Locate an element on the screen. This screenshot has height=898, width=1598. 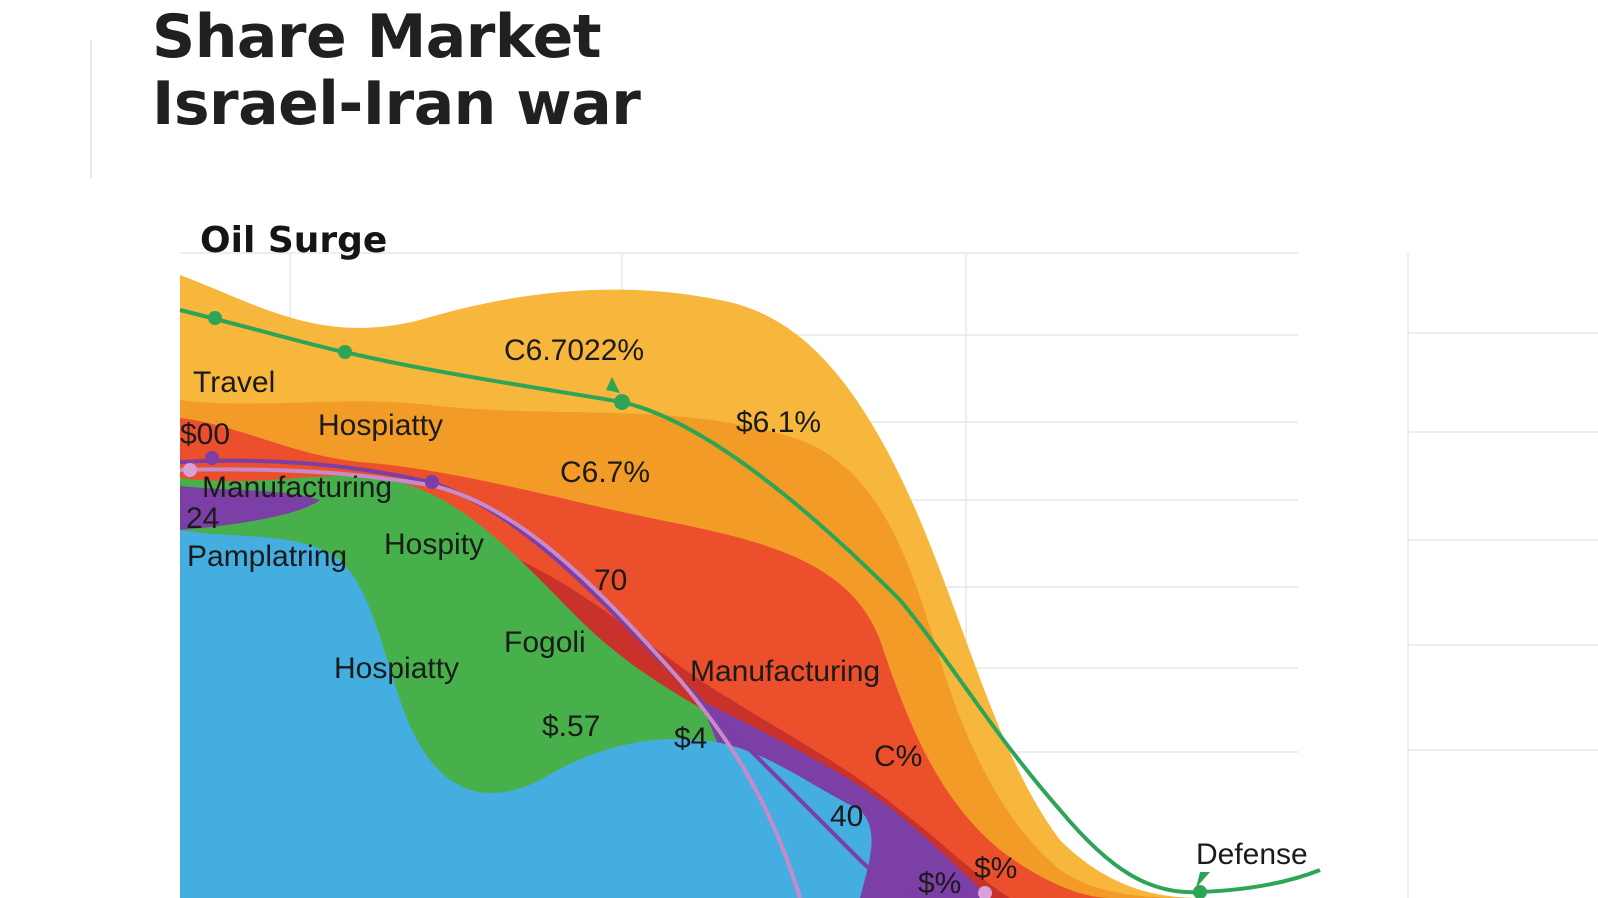
chart-title: Oil Surge is located at coordinates (293, 240).